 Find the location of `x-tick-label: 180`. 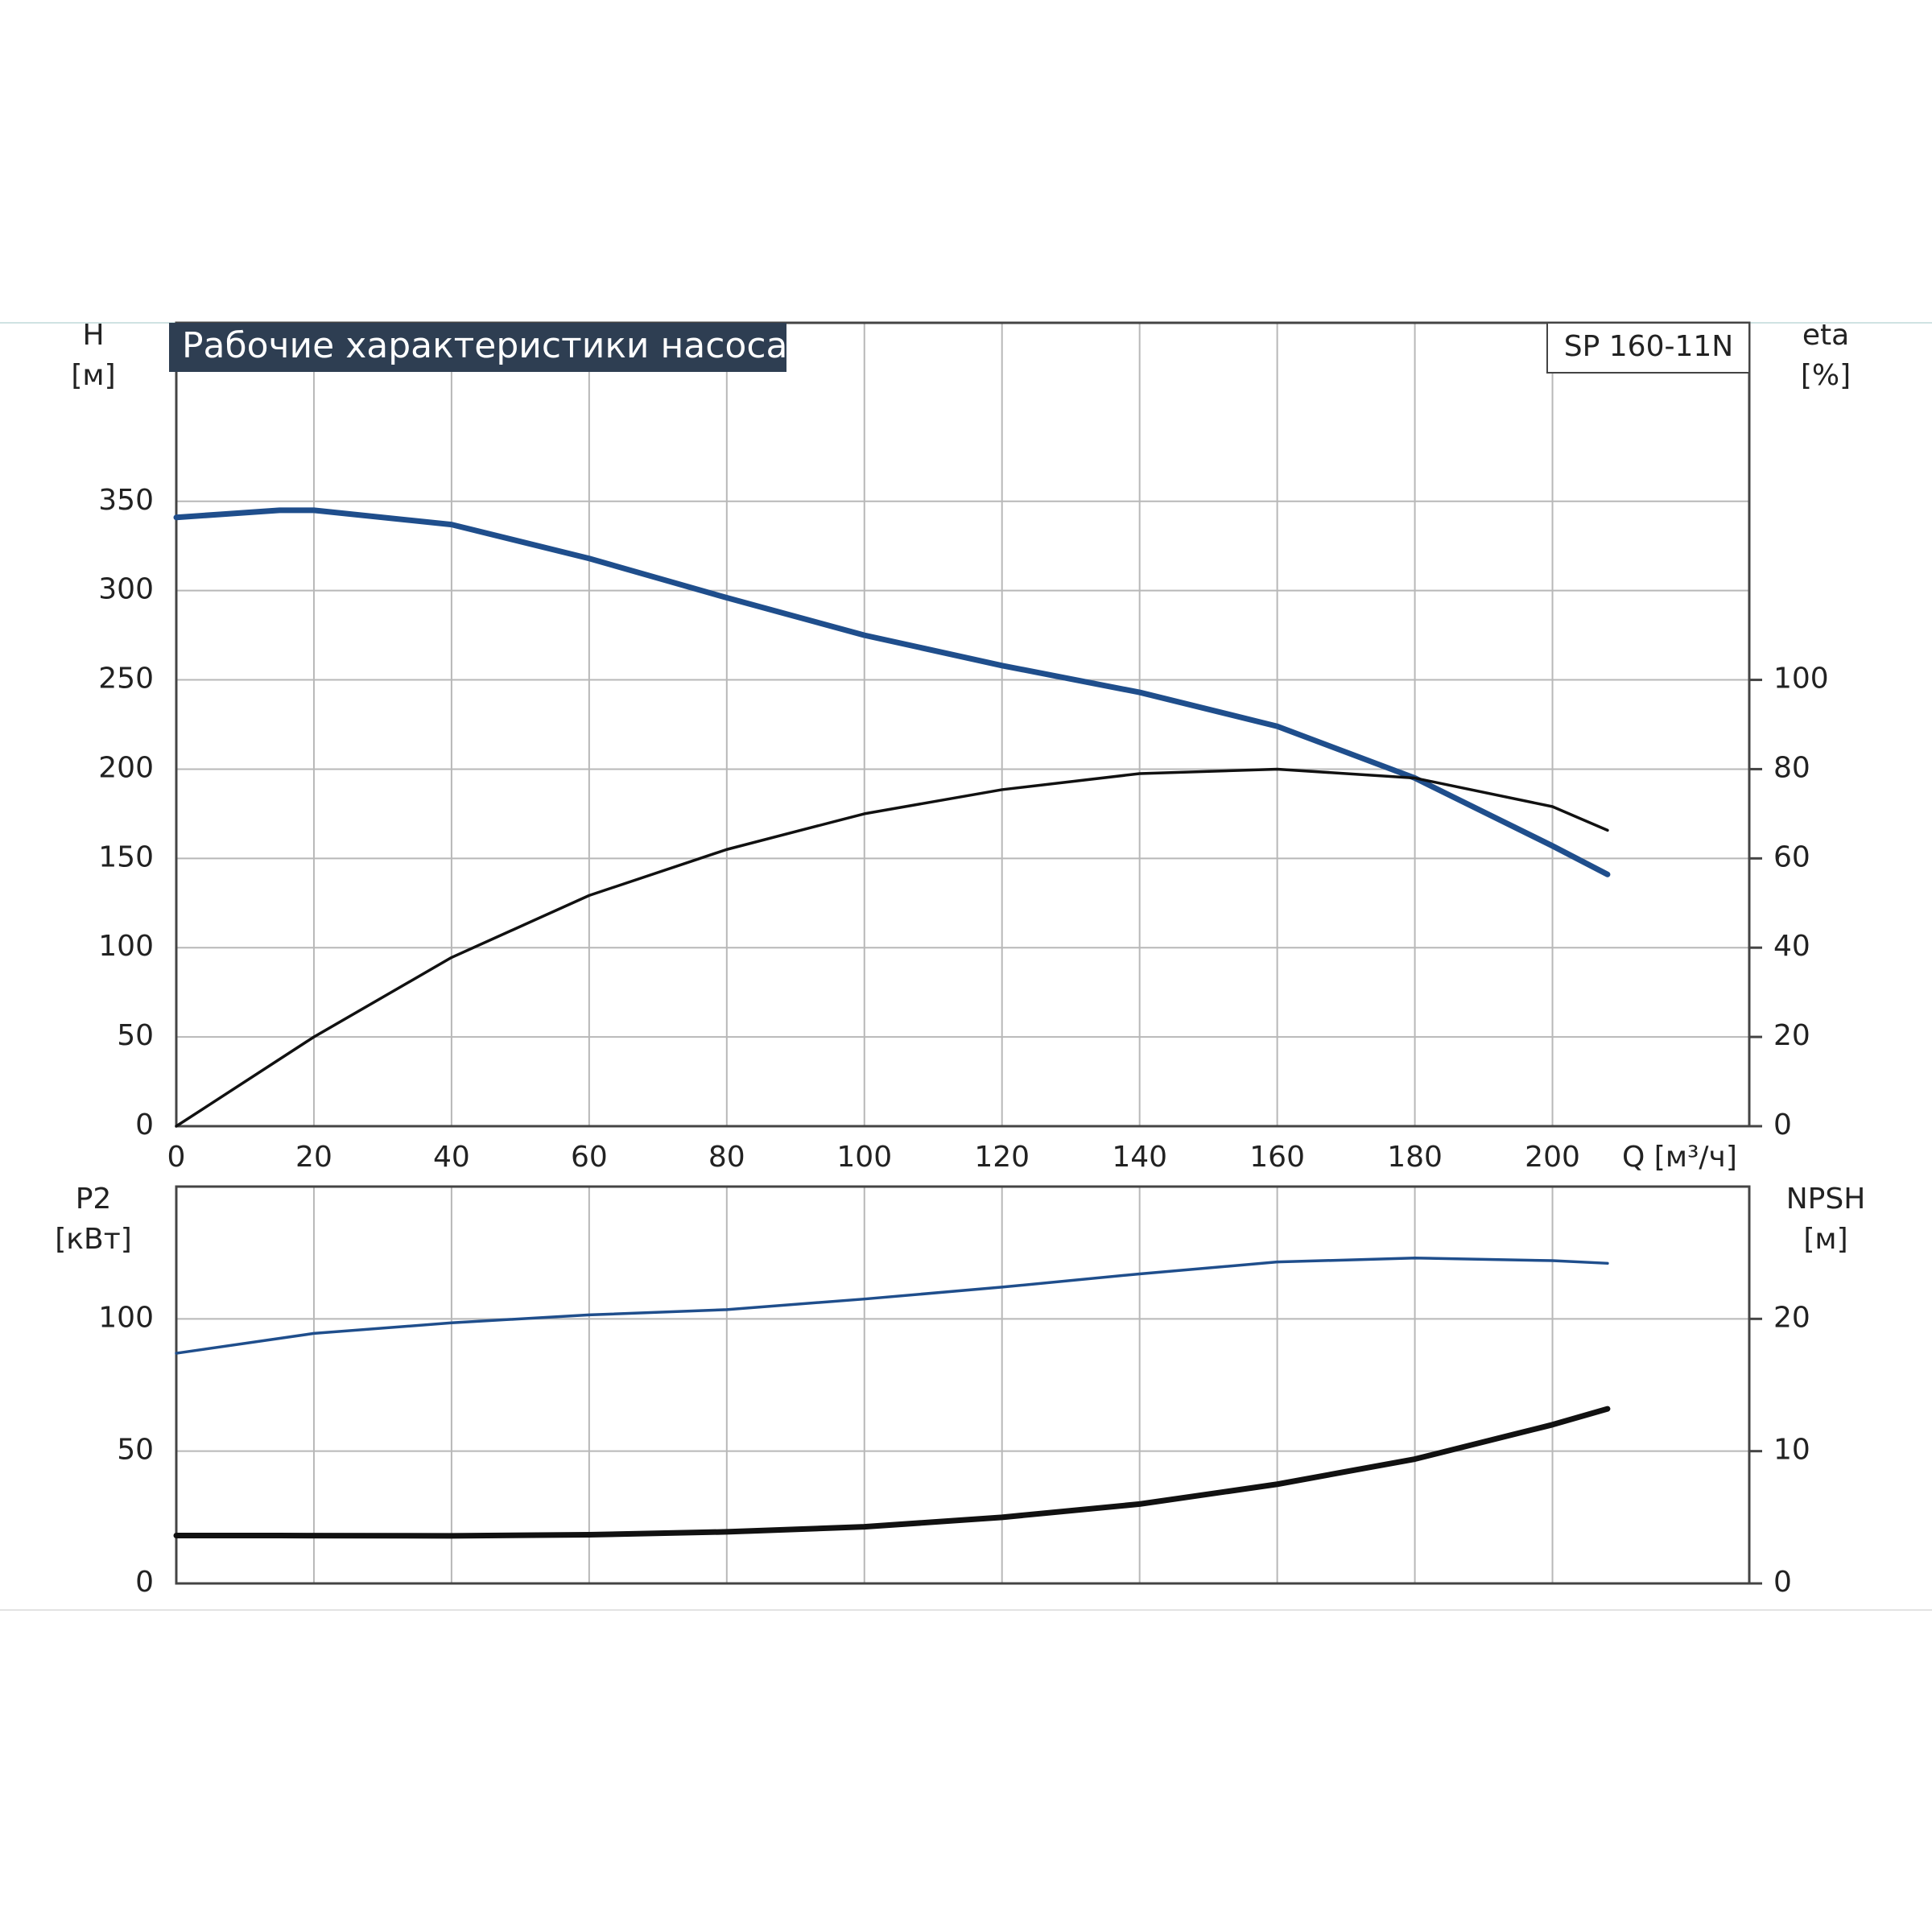

x-tick-label: 180 is located at coordinates (1415, 1157).